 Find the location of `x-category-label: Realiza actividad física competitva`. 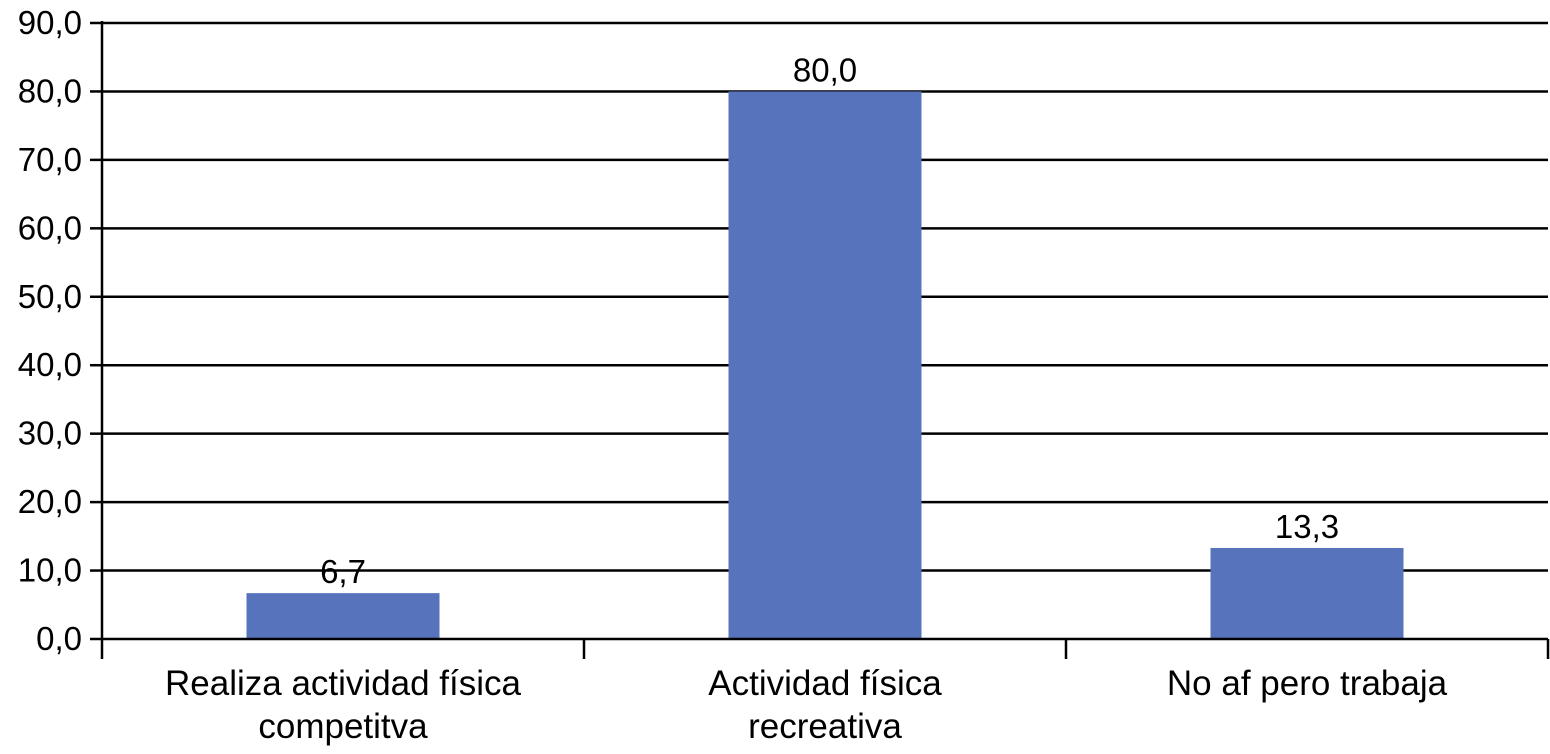

x-category-label: Realiza actividad física competitva is located at coordinates (343, 705).